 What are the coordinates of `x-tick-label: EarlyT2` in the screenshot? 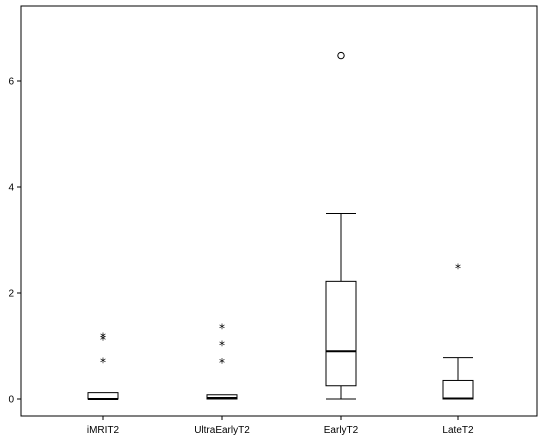 It's located at (341, 430).